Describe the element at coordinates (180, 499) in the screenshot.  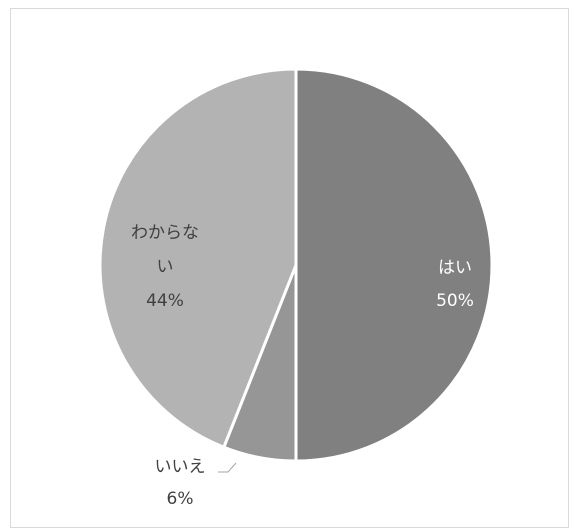
I see `slice-value-iie: 6%` at that location.